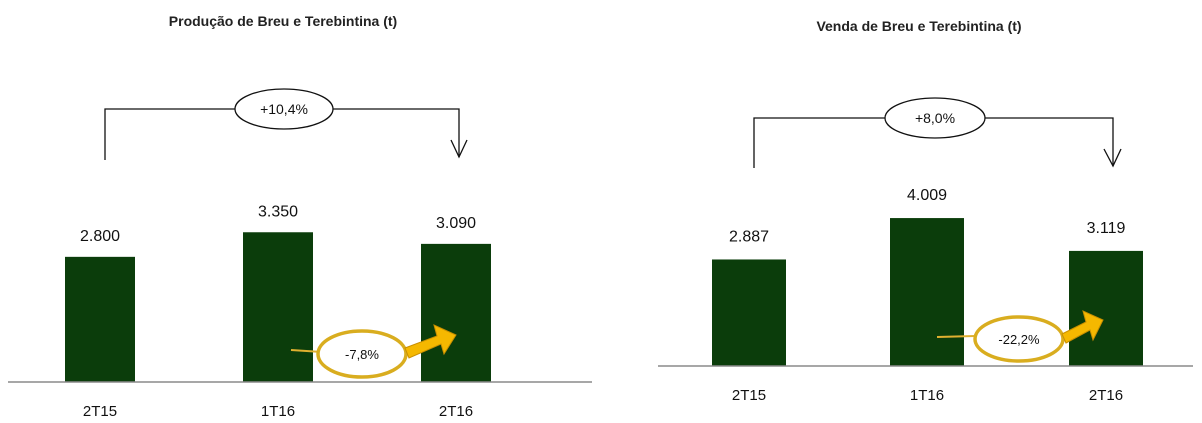  What do you see at coordinates (278, 211) in the screenshot?
I see `value-label: 3.350` at bounding box center [278, 211].